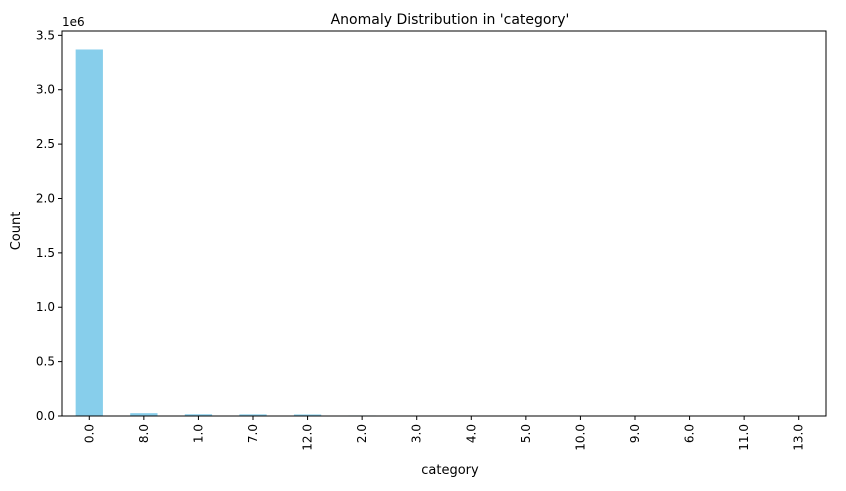  What do you see at coordinates (45, 307) in the screenshot?
I see `y-tick-label: 1.0` at bounding box center [45, 307].